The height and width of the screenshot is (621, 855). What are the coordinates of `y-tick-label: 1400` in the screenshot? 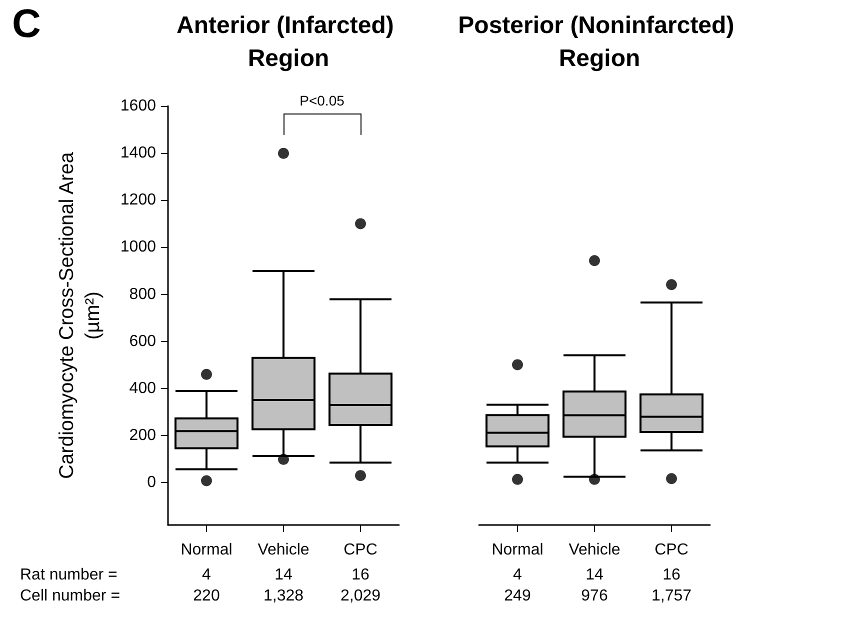 It's located at (138, 153).